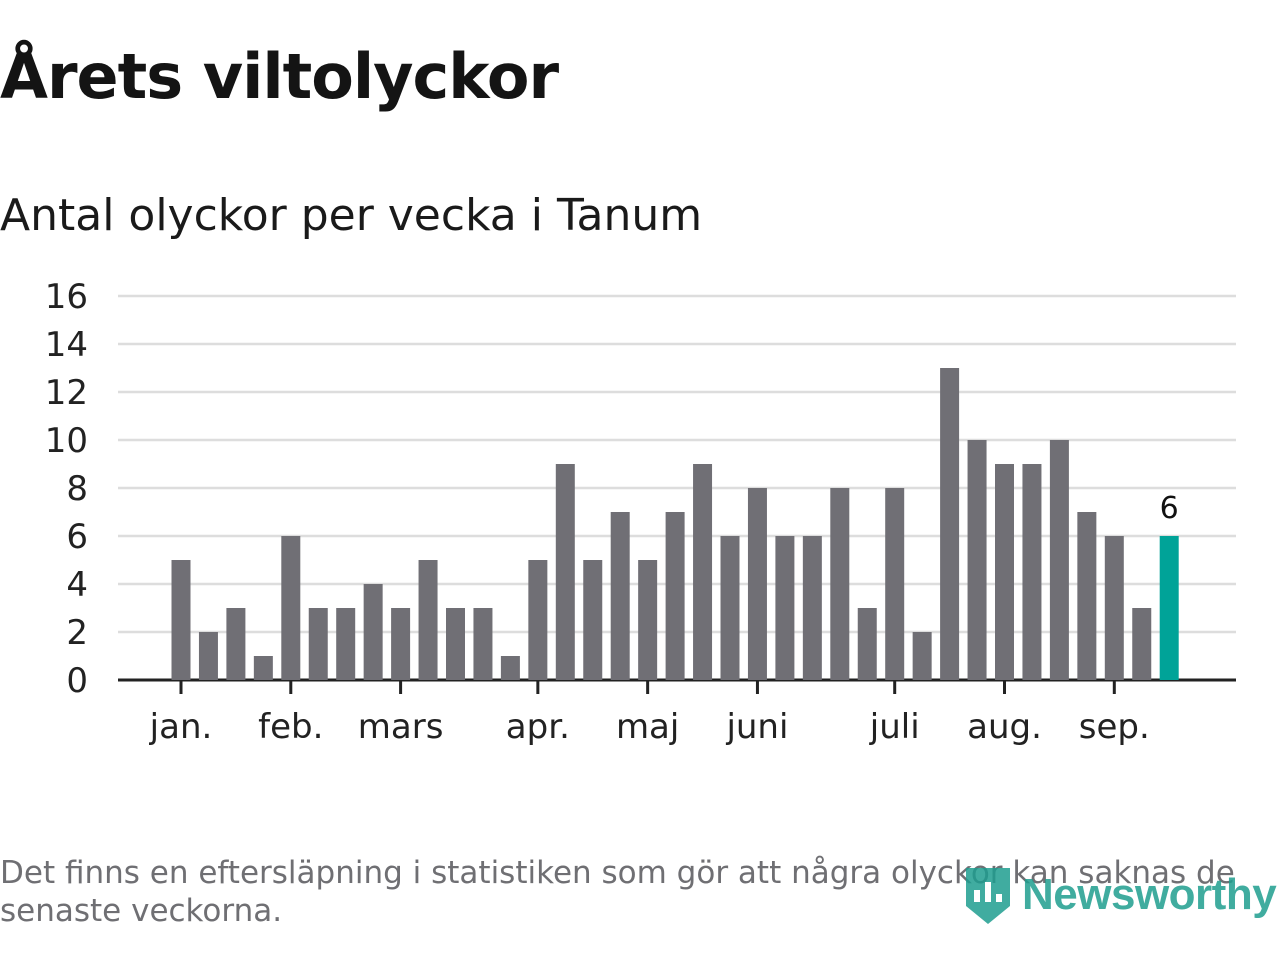 The height and width of the screenshot is (960, 1280). I want to click on brand-name: Newsworthy, so click(1149, 894).